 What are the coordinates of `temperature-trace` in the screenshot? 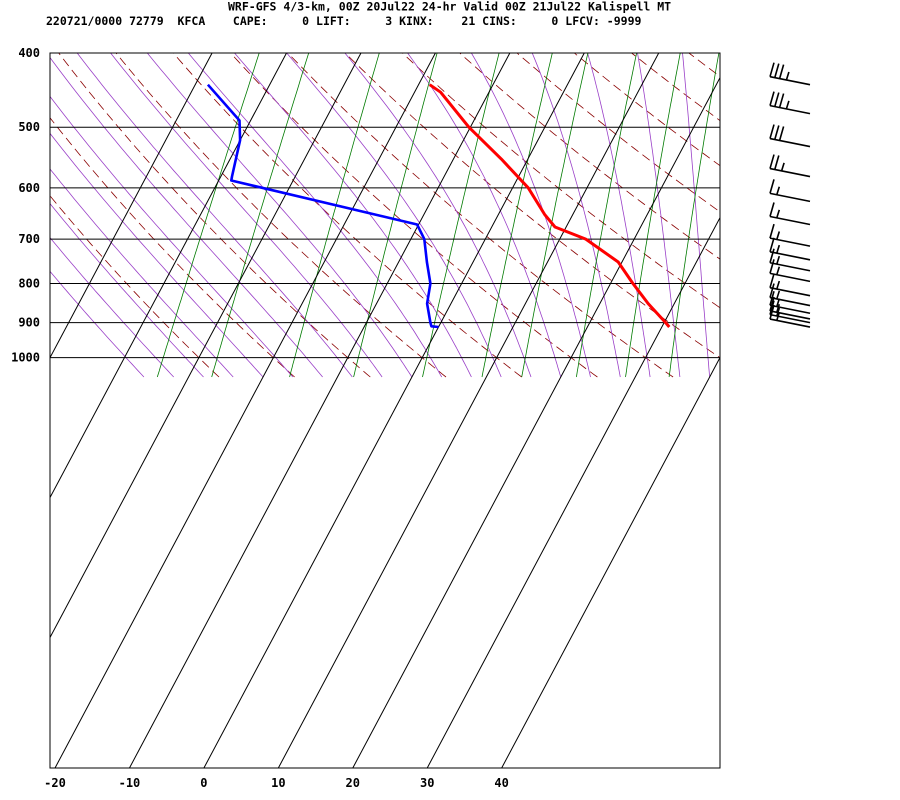 It's located at (549, 205).